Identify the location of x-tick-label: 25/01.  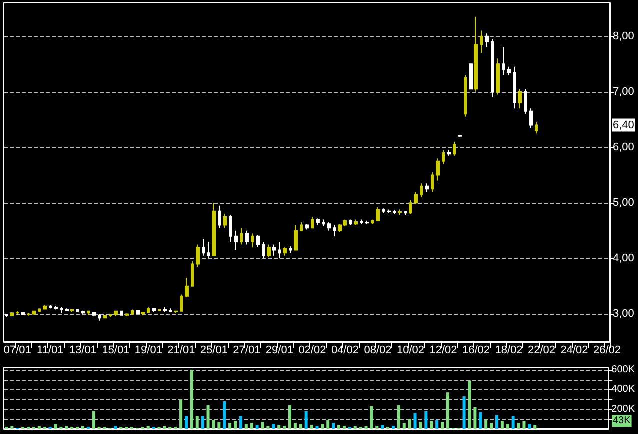
(214, 350).